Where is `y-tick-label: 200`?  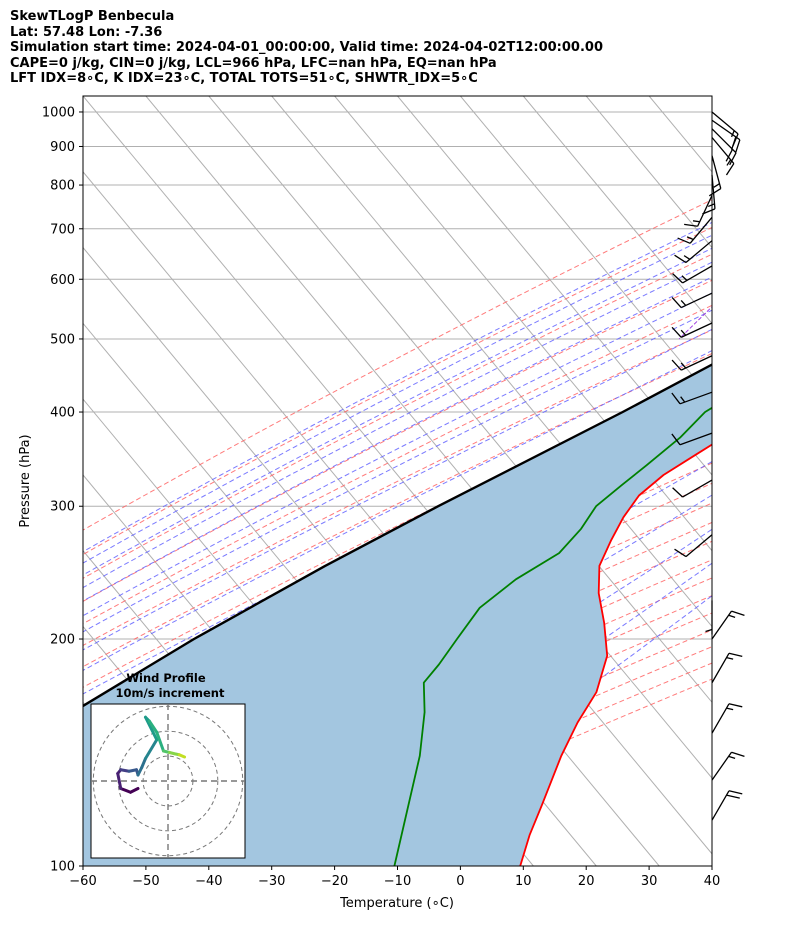
y-tick-label: 200 is located at coordinates (62, 640).